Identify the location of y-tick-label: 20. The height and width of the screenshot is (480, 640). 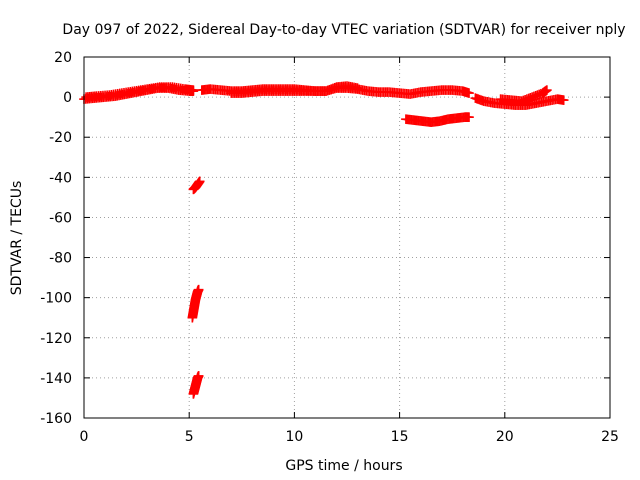
(63, 58).